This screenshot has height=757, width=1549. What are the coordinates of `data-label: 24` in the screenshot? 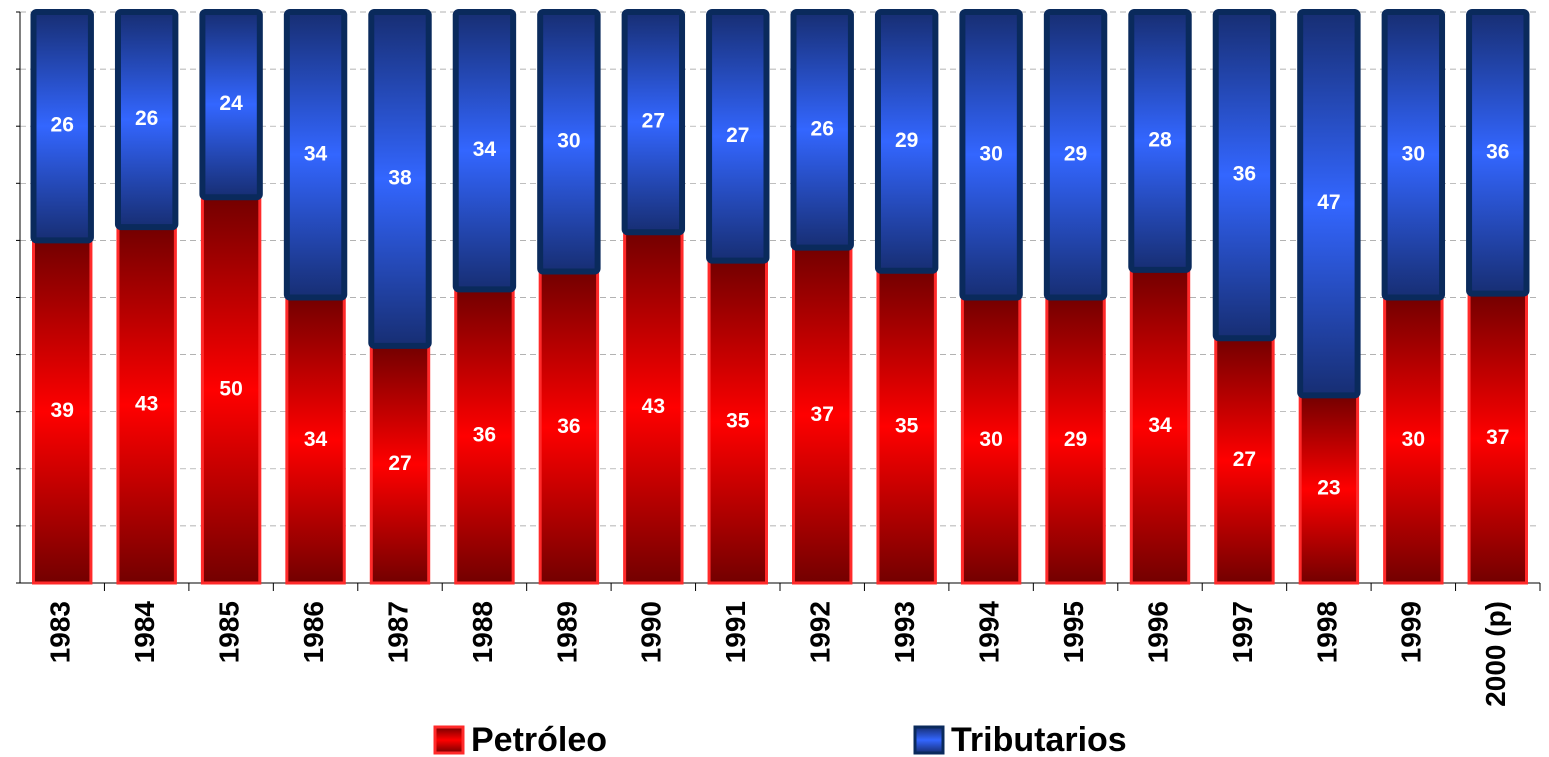 It's located at (231, 103).